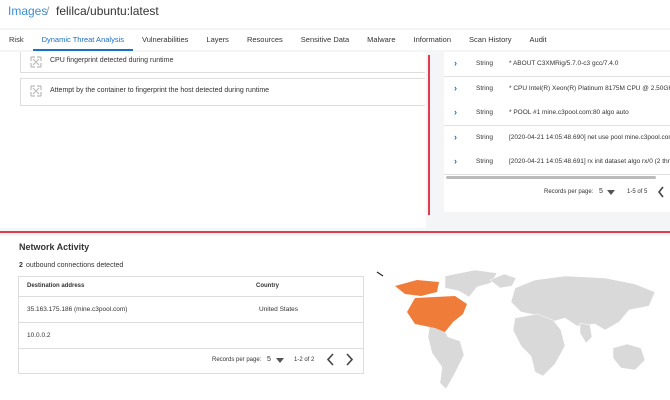 Image resolution: width=670 pixels, height=400 pixels. I want to click on breadcrumb-image: felilca/ubuntu:latest, so click(107, 11).